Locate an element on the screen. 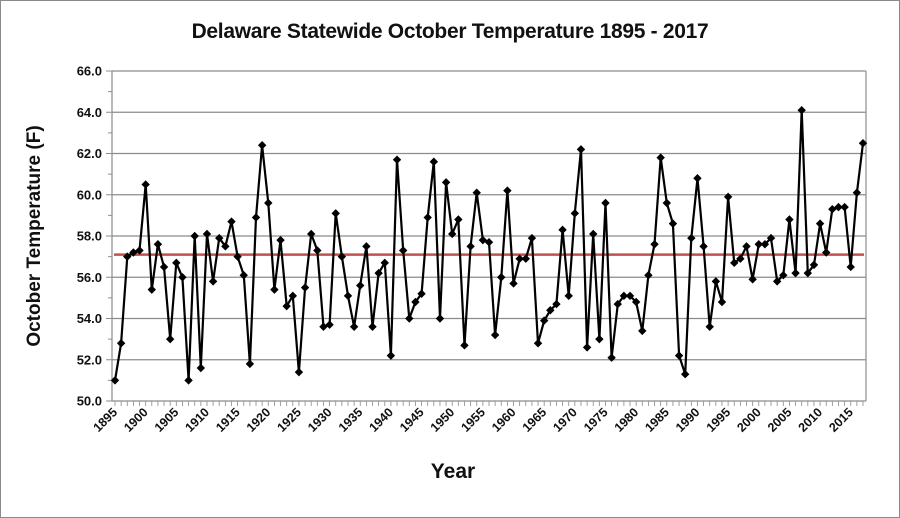  x-tick-label: 2010 is located at coordinates (811, 420).